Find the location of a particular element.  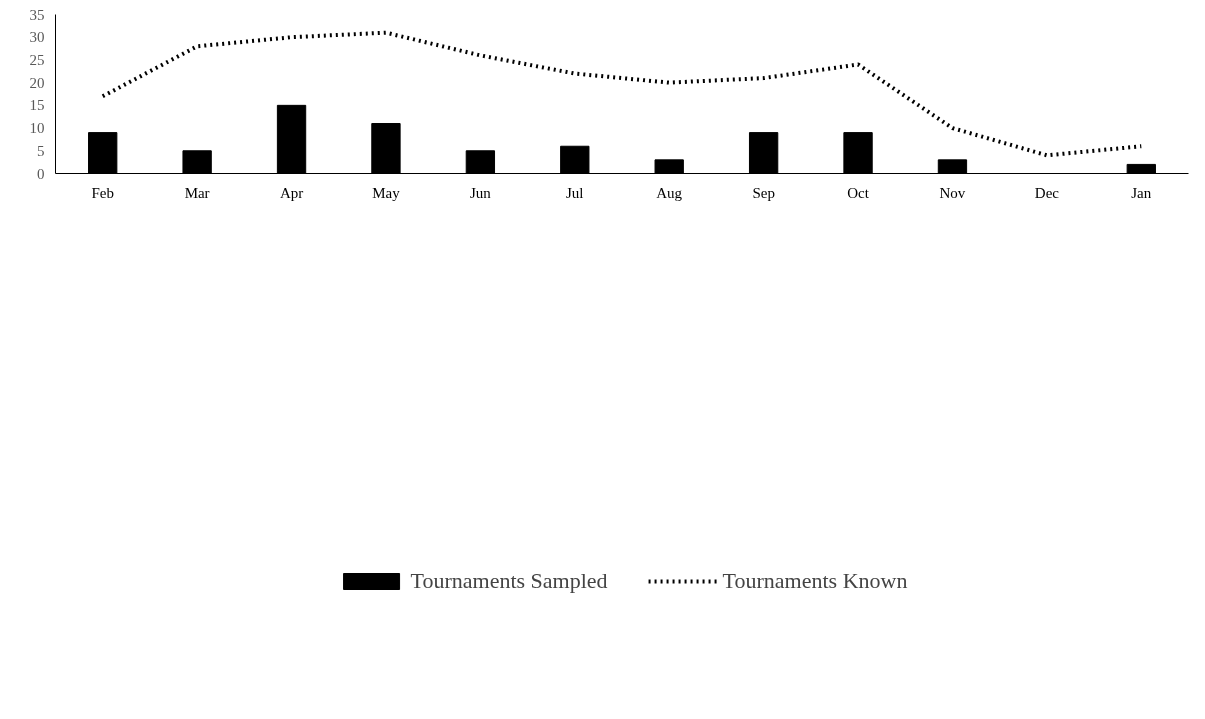

y-tick-label: 30 is located at coordinates (37, 37).